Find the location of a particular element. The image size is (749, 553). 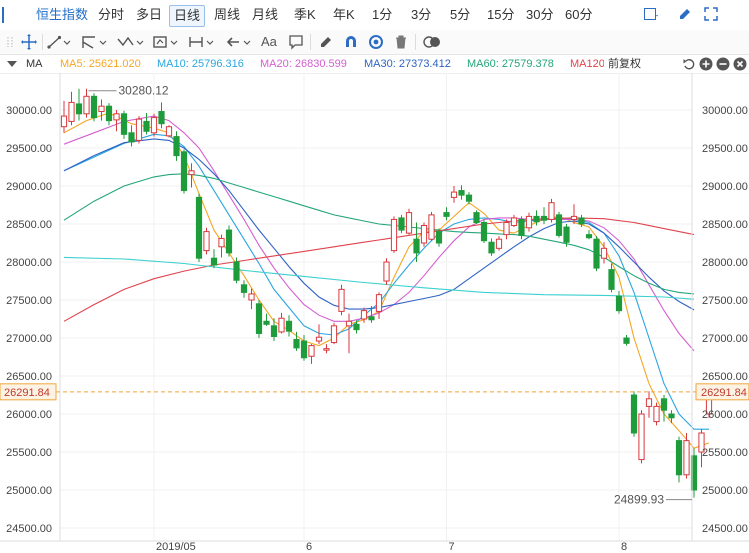

y-tick-label-right: 25000.00 is located at coordinates (725, 491).